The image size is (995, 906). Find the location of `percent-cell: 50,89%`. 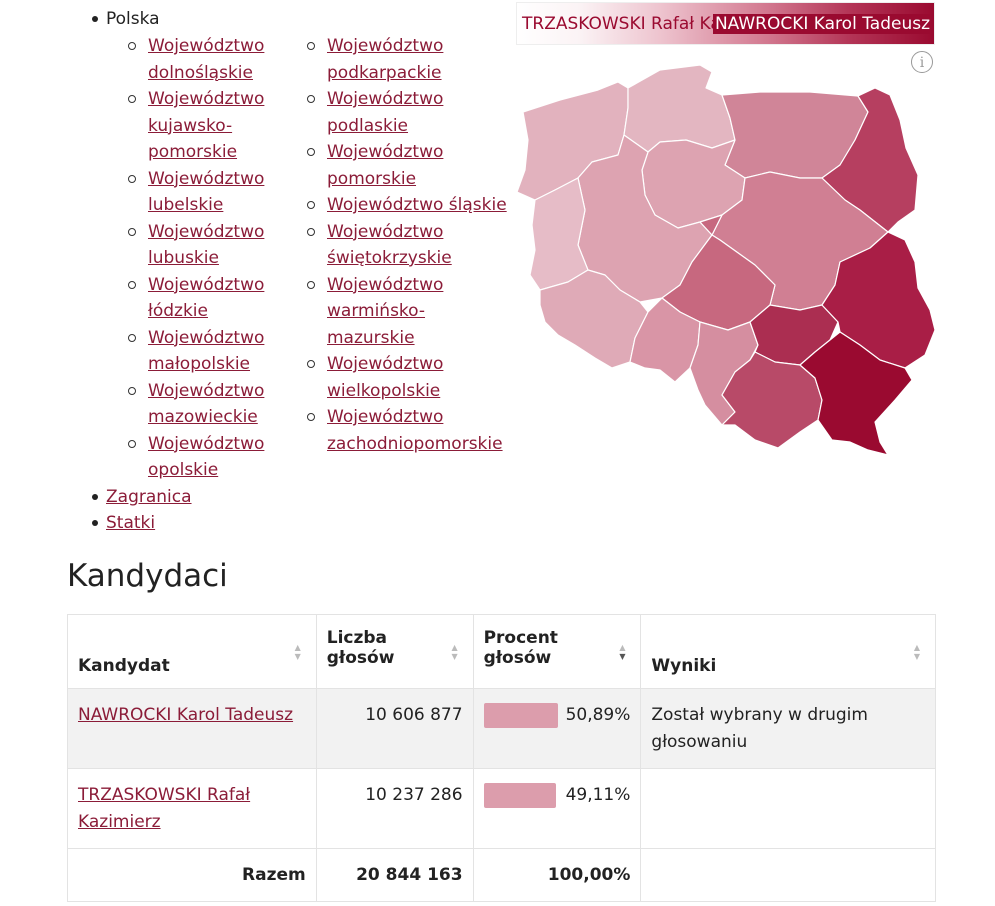

percent-cell: 50,89% is located at coordinates (557, 728).